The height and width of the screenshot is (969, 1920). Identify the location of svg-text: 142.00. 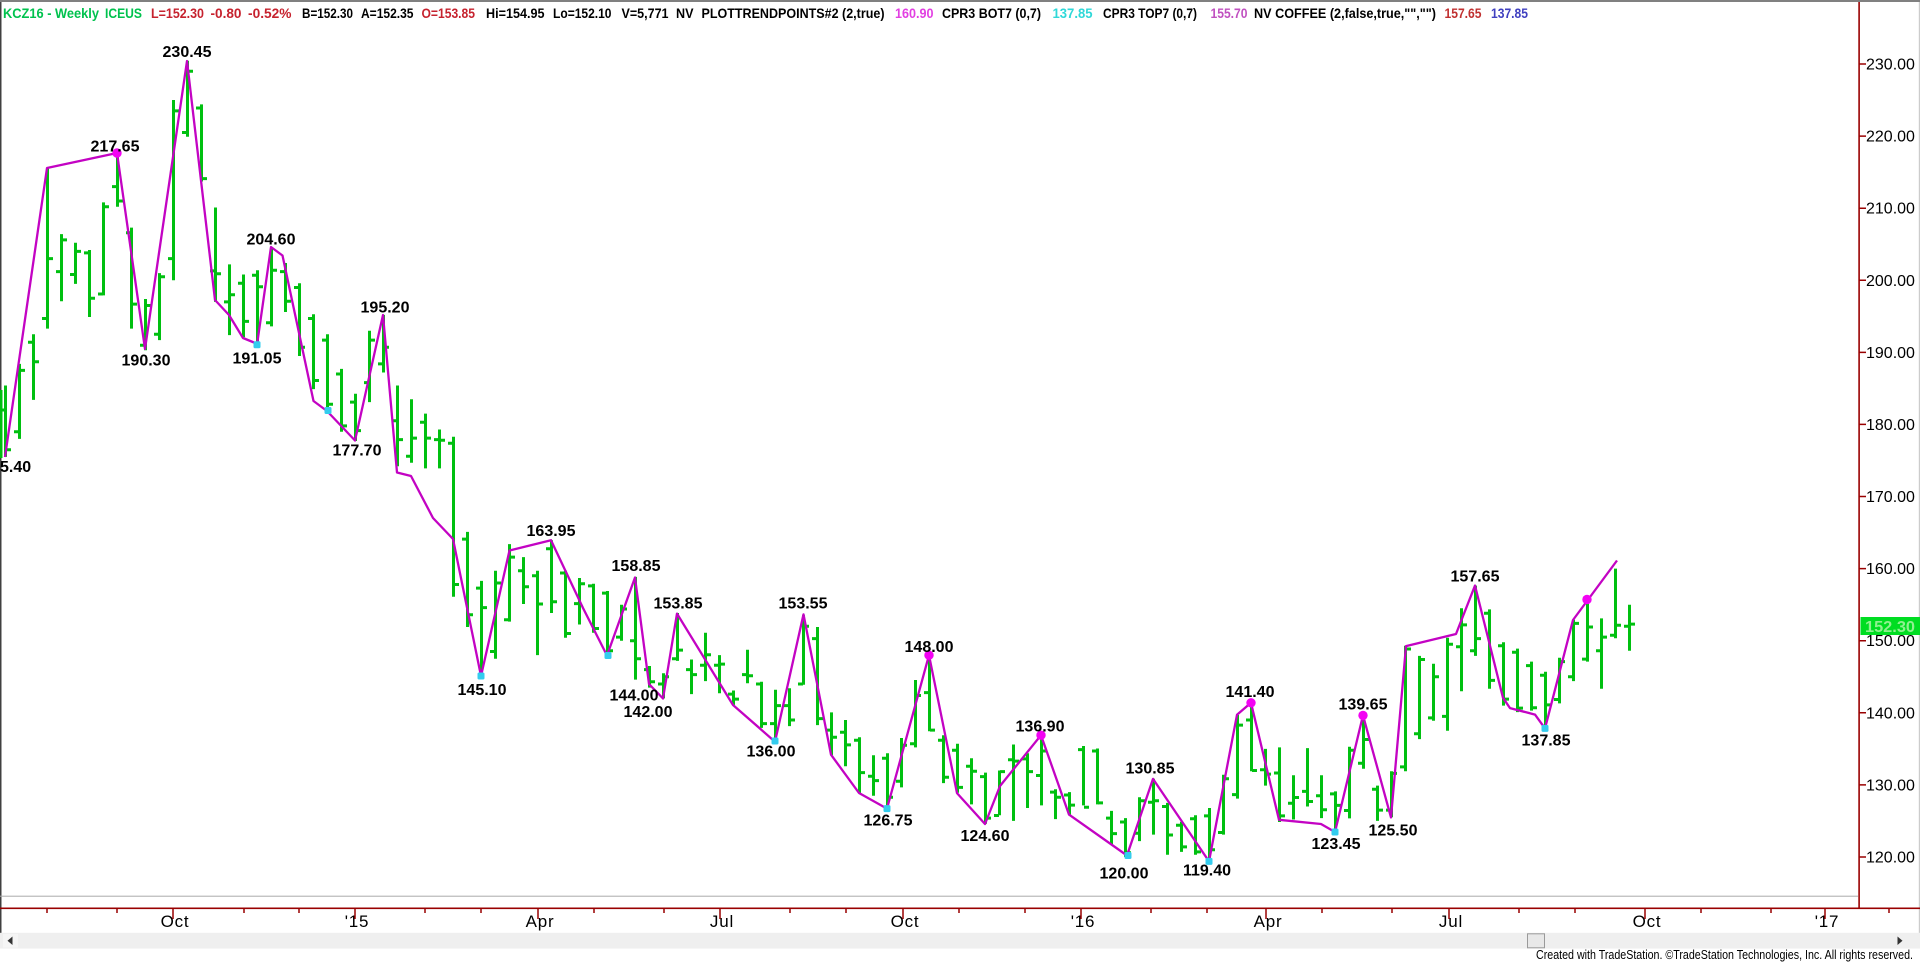
(648, 712).